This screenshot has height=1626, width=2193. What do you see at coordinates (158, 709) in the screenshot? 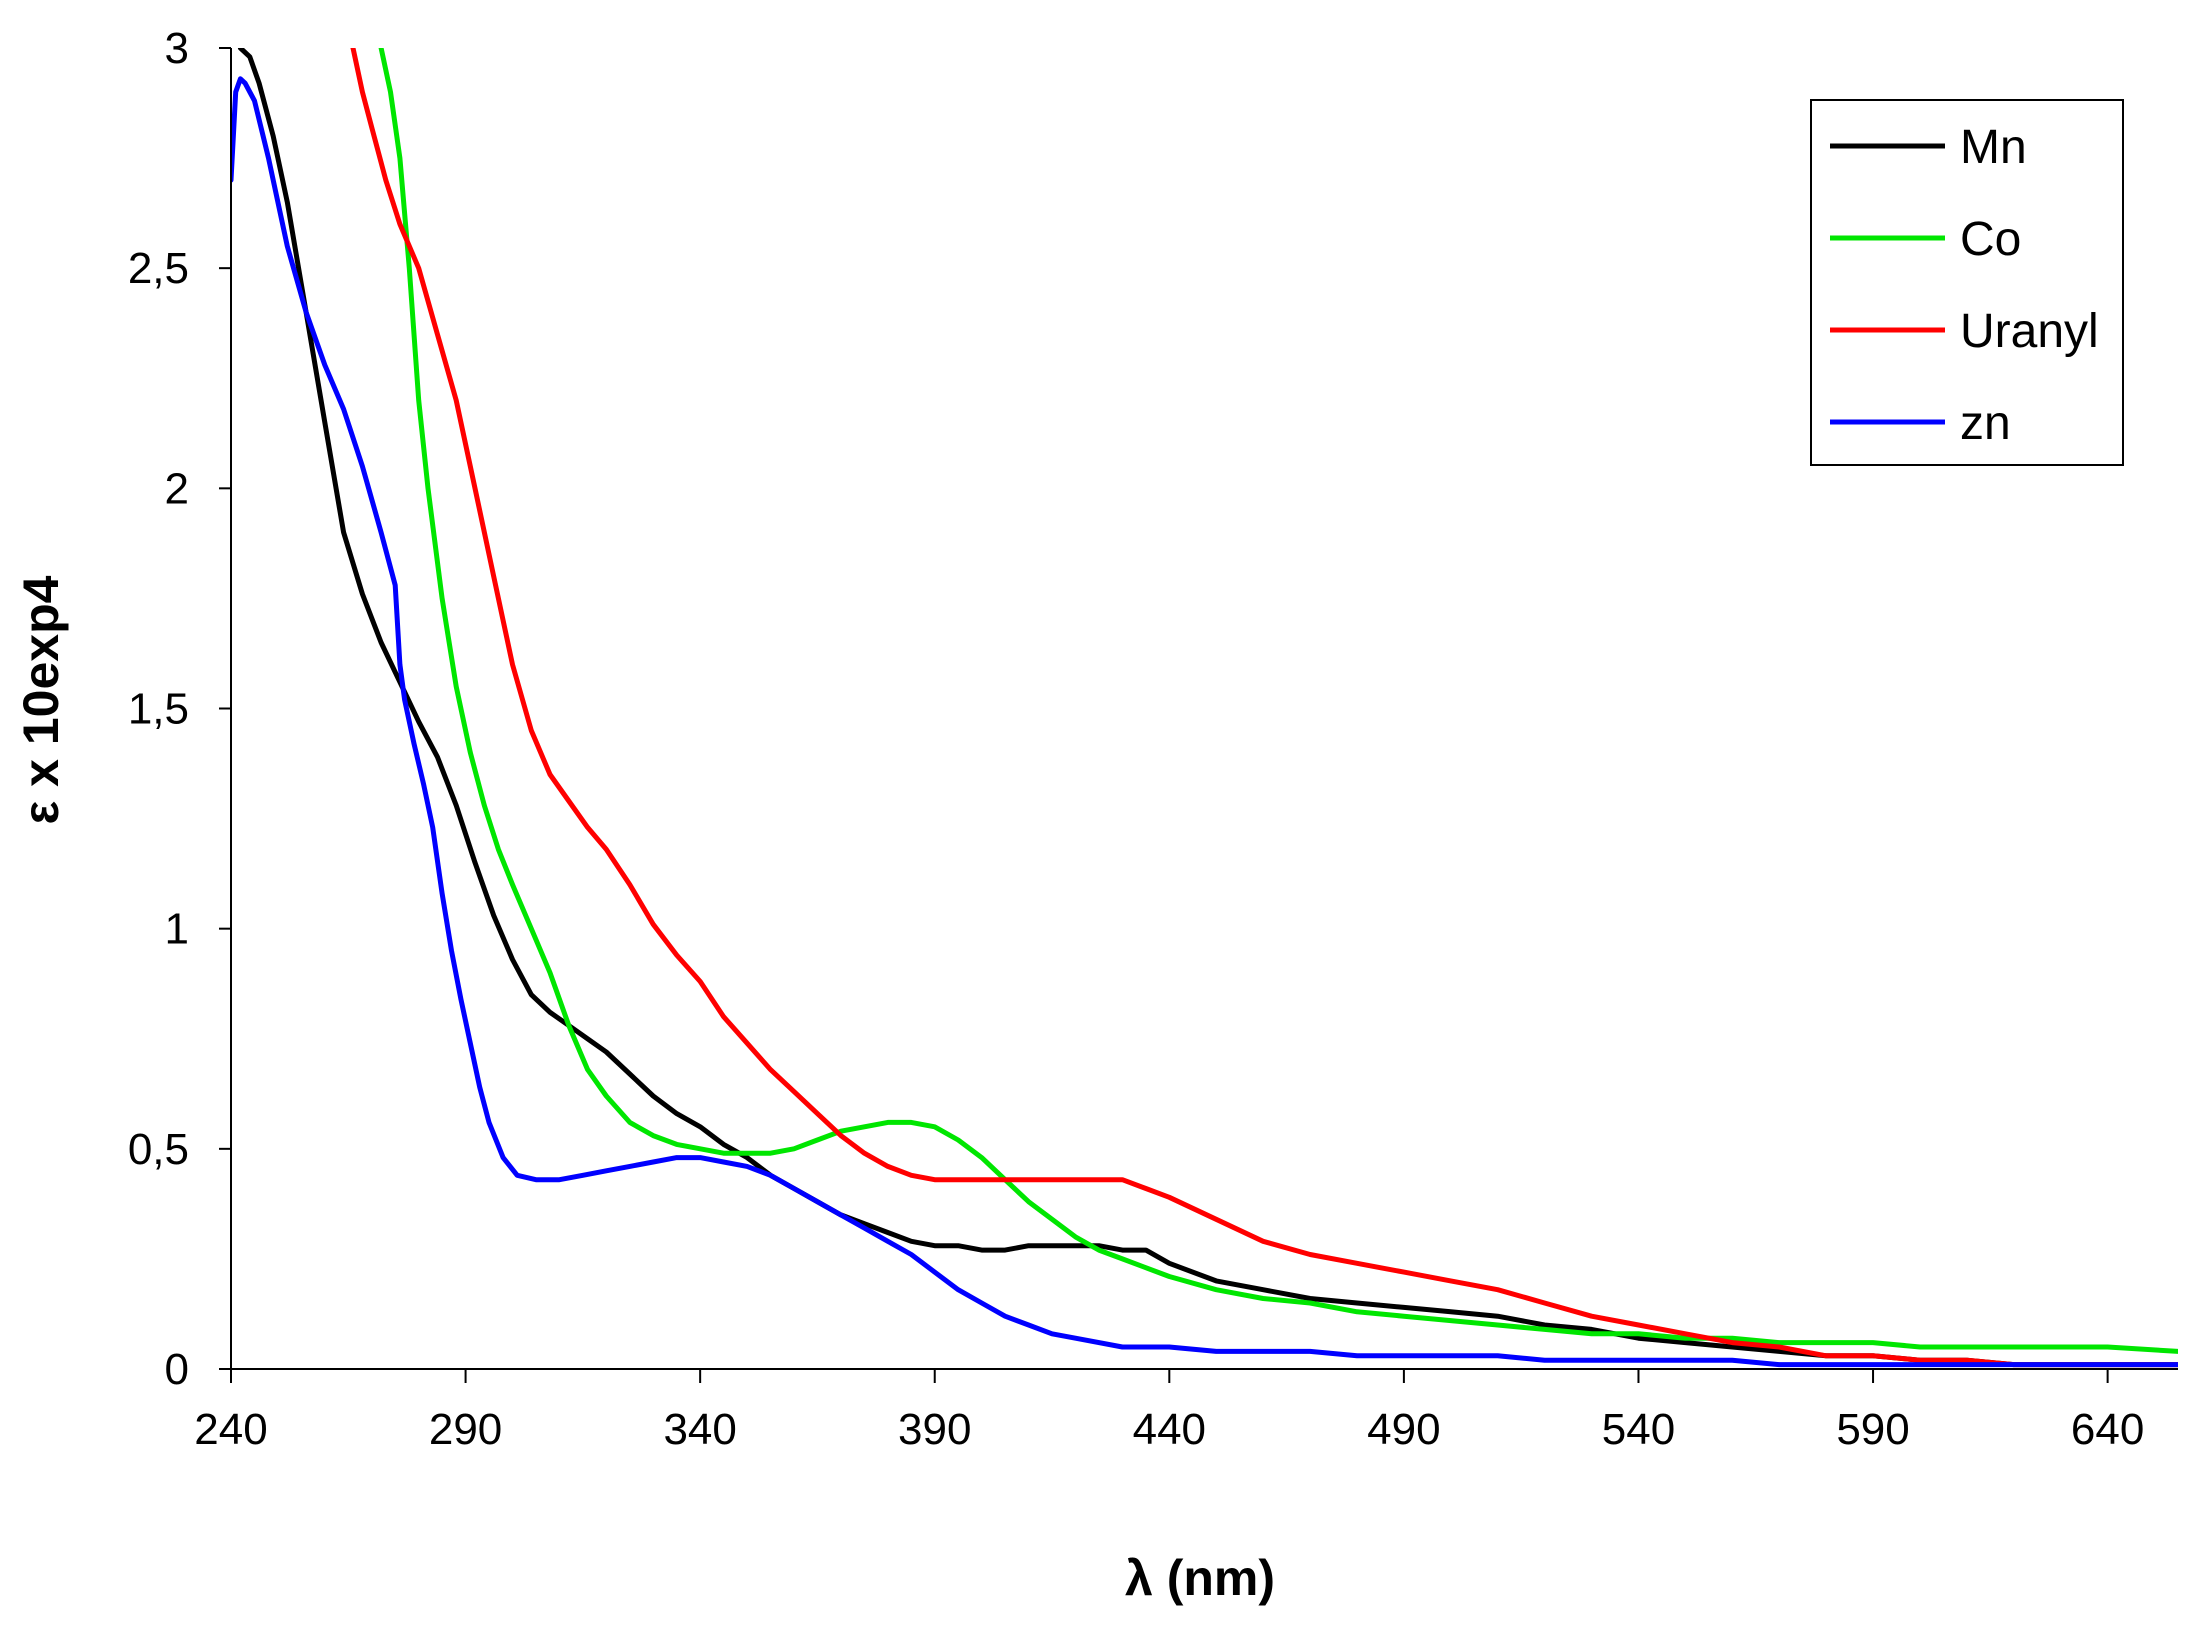
I see `y-tick-label: 1,5` at bounding box center [158, 709].